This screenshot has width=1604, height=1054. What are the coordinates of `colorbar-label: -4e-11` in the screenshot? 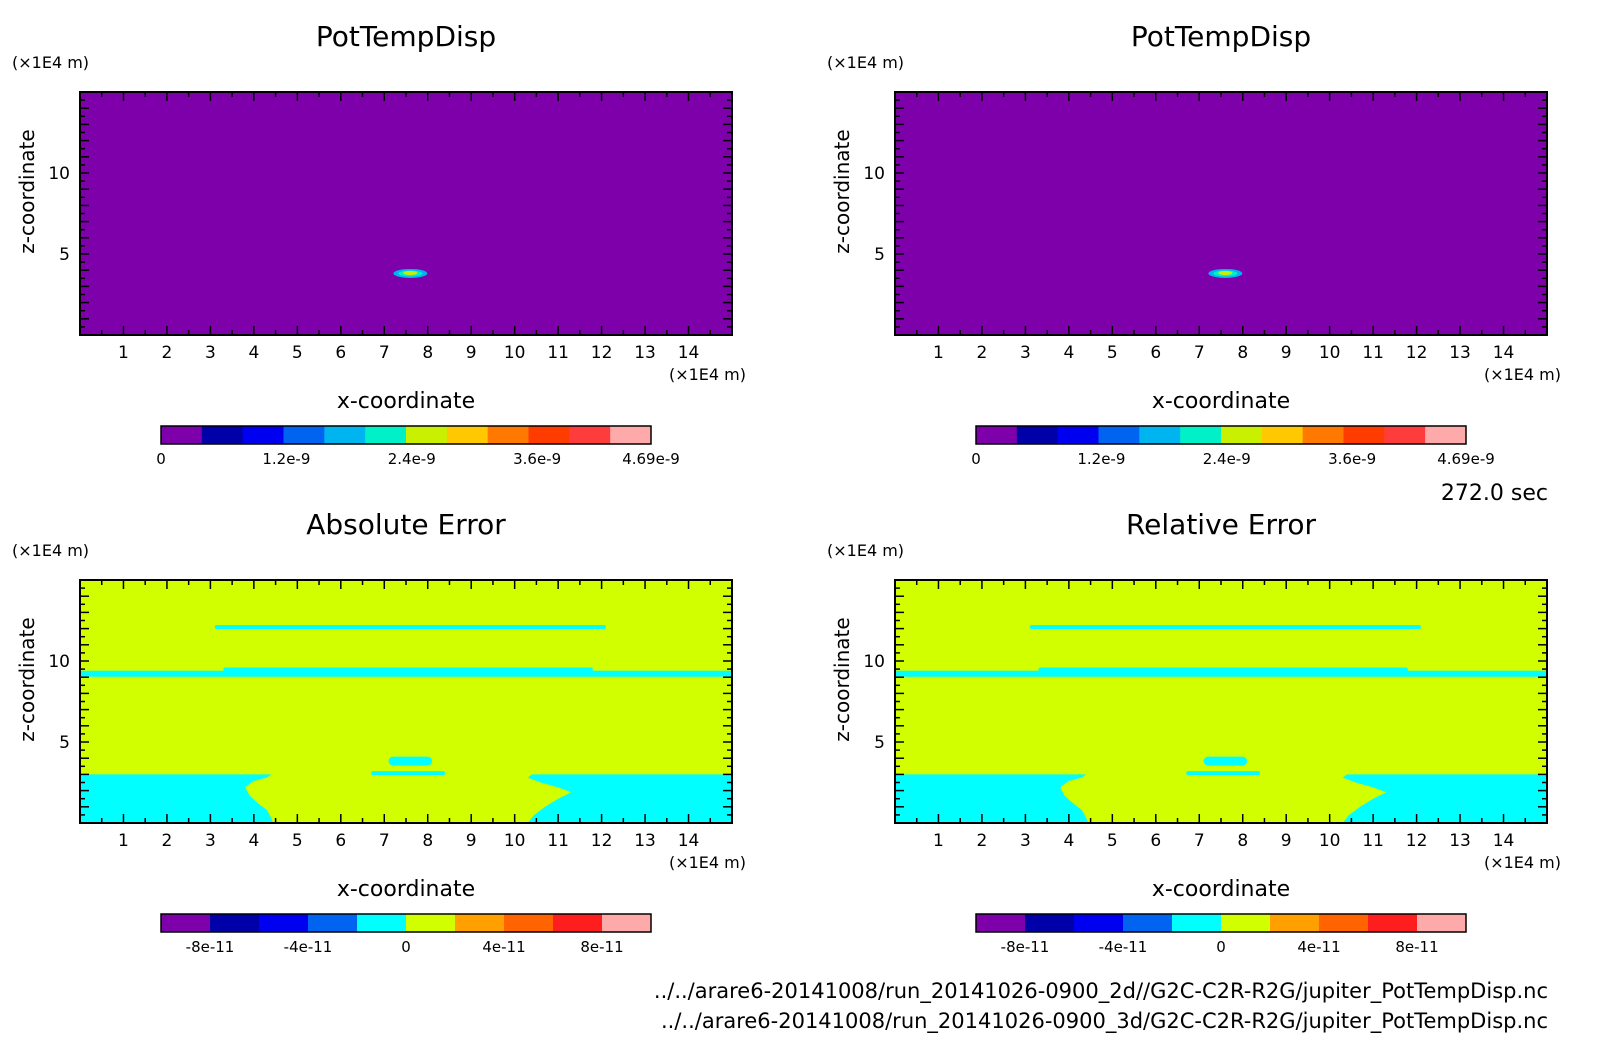 It's located at (308, 947).